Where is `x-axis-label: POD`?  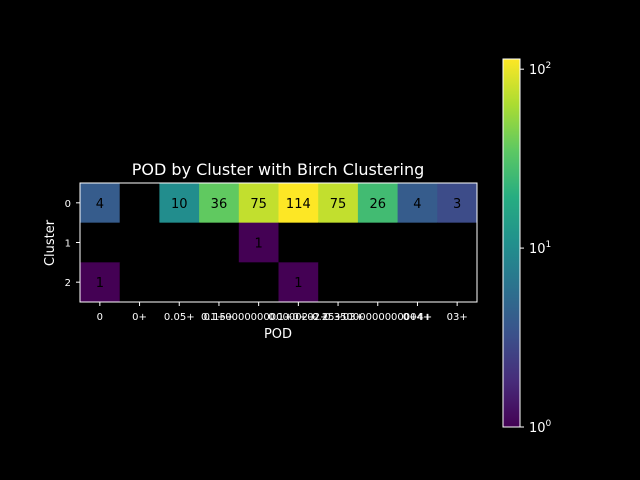 x-axis-label: POD is located at coordinates (278, 334).